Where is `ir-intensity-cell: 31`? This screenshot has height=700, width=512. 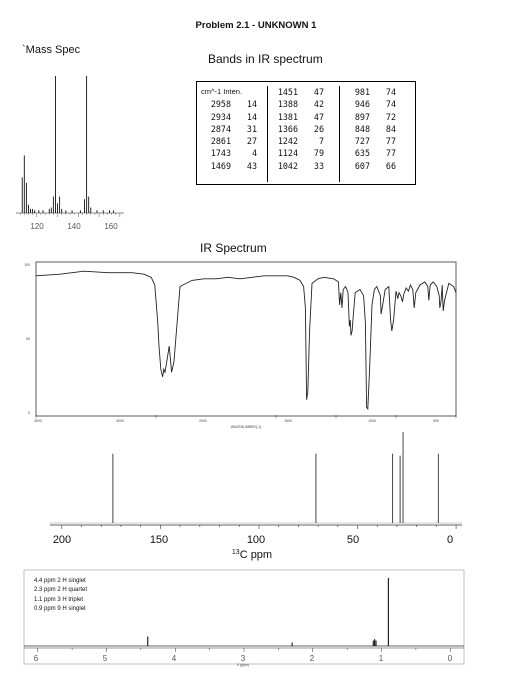
ir-intensity-cell: 31 is located at coordinates (251, 128).